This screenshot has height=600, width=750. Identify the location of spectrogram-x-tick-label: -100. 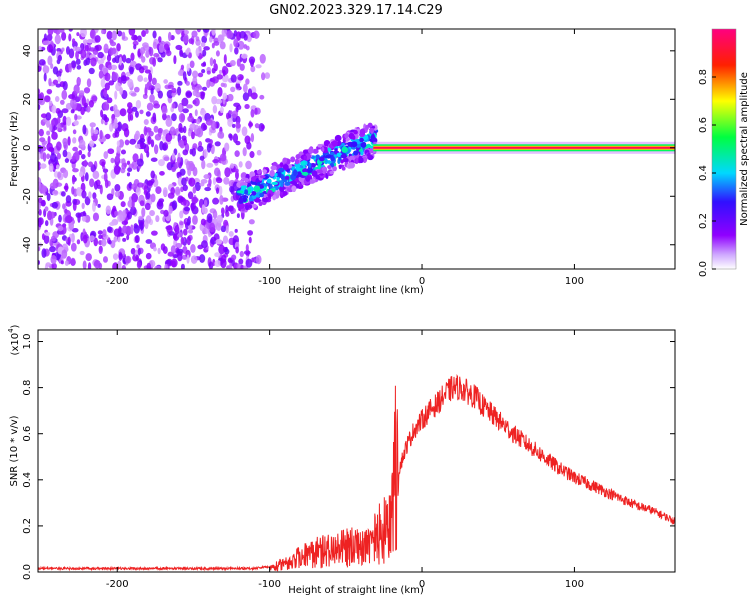
(269, 281).